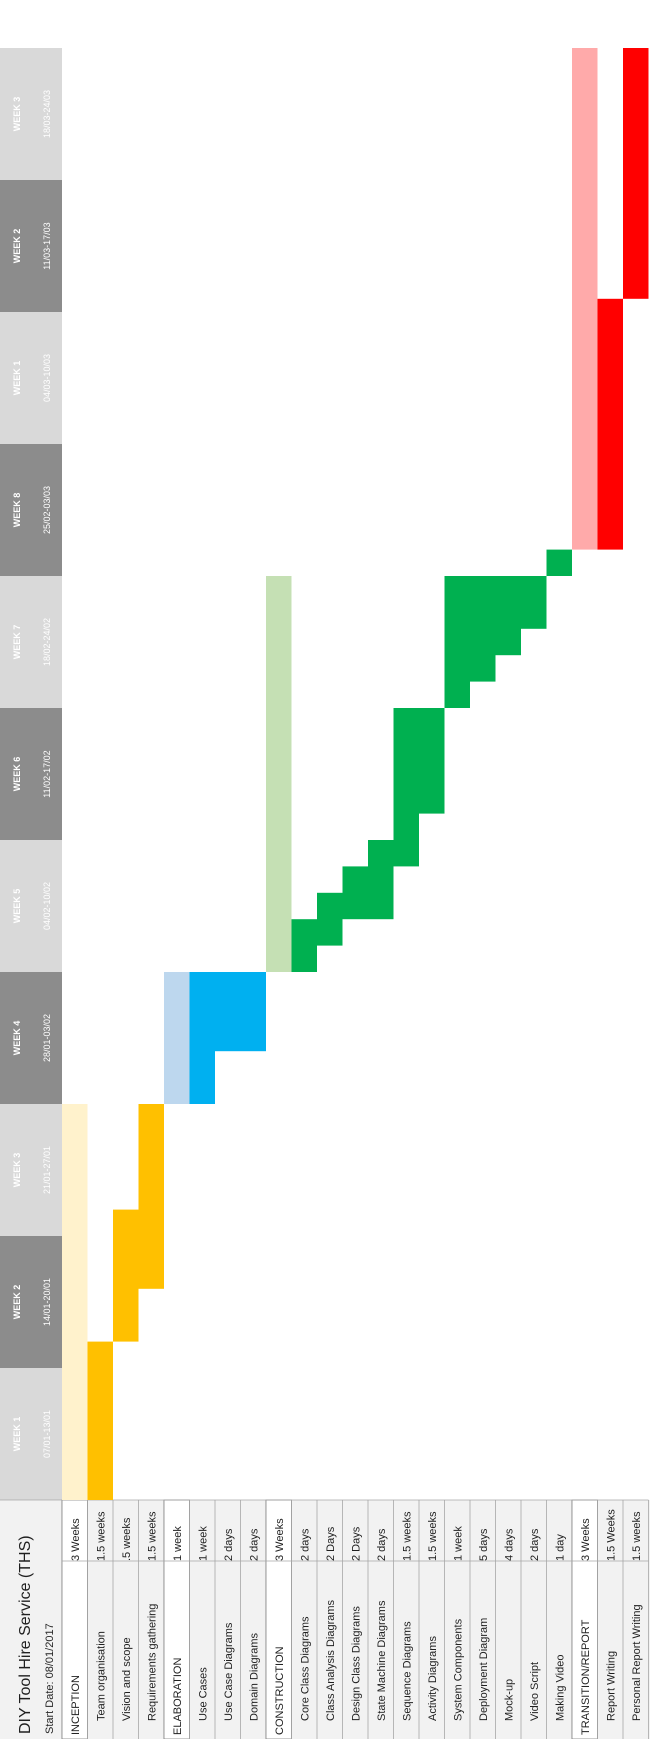 The height and width of the screenshot is (1739, 650). Describe the element at coordinates (127, 1539) in the screenshot. I see `task-duration: .5 weeks` at that location.